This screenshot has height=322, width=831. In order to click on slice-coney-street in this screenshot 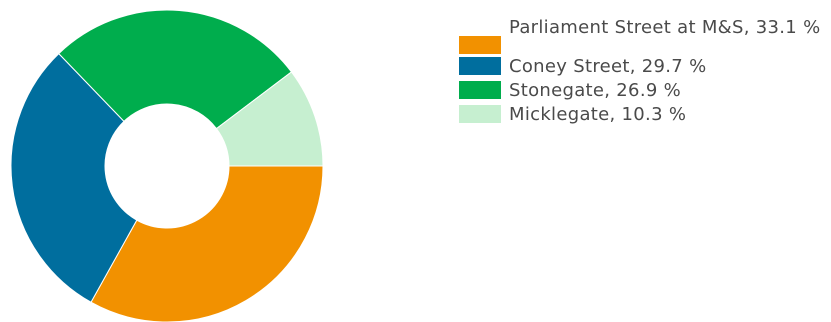, I will do `click(74, 177)`.